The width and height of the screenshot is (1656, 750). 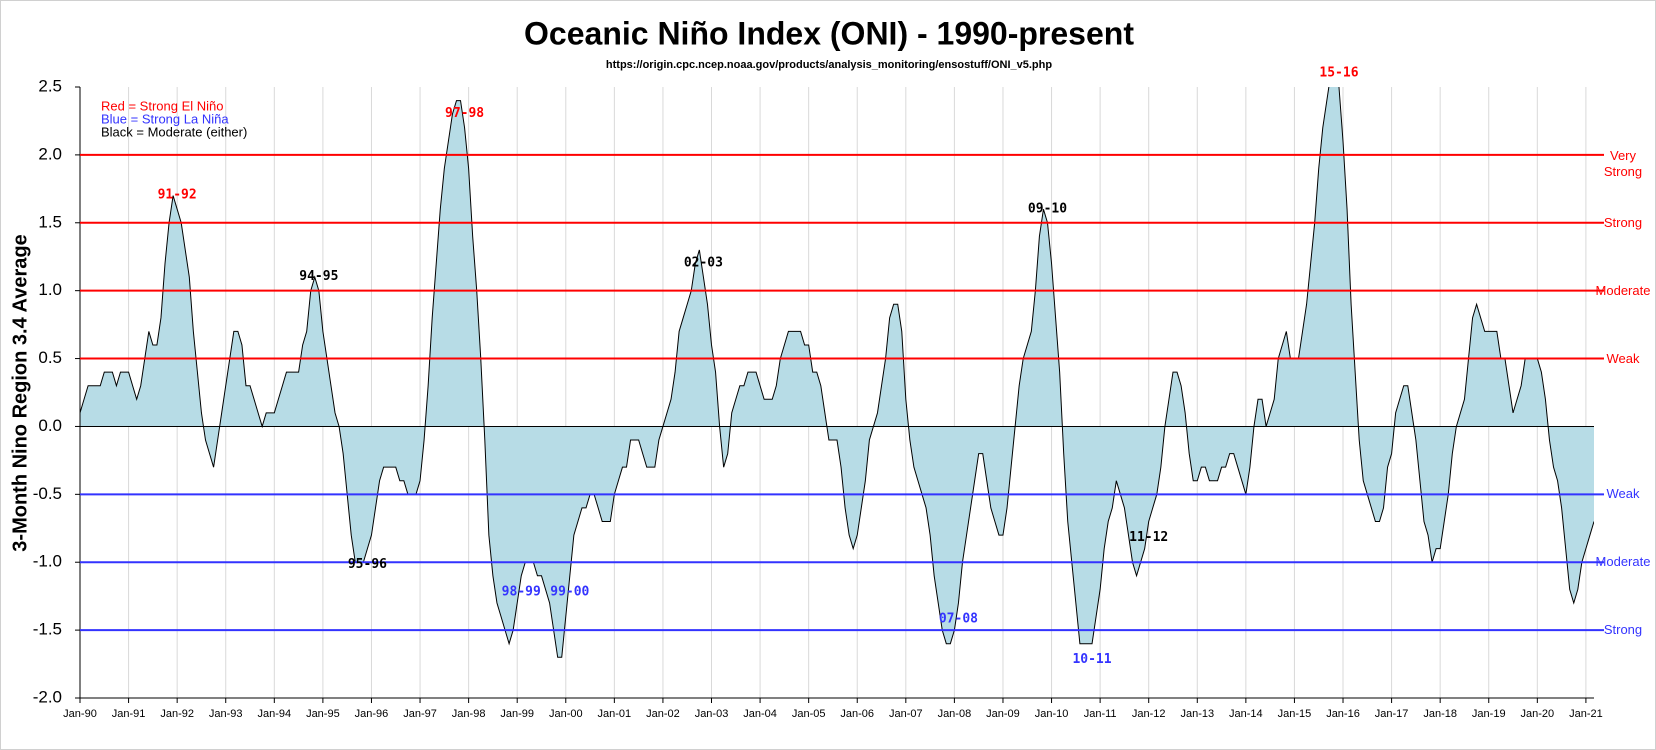 What do you see at coordinates (47, 696) in the screenshot?
I see `y-tick-label: -2.0` at bounding box center [47, 696].